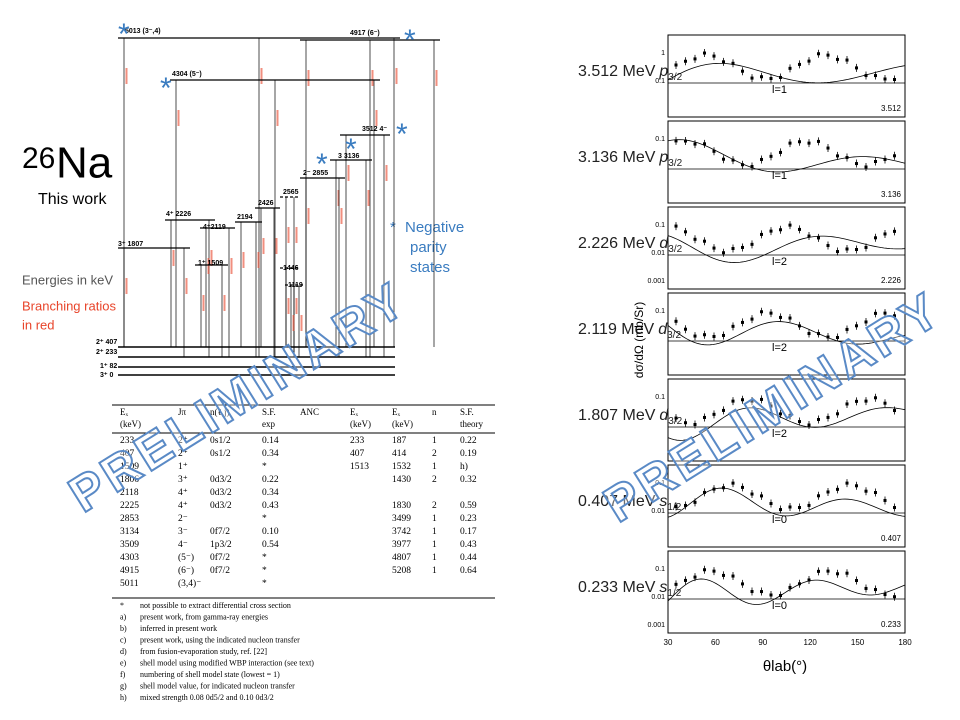  What do you see at coordinates (220, 412) in the screenshot?
I see `table-header: n(ℓ,j)` at bounding box center [220, 412].